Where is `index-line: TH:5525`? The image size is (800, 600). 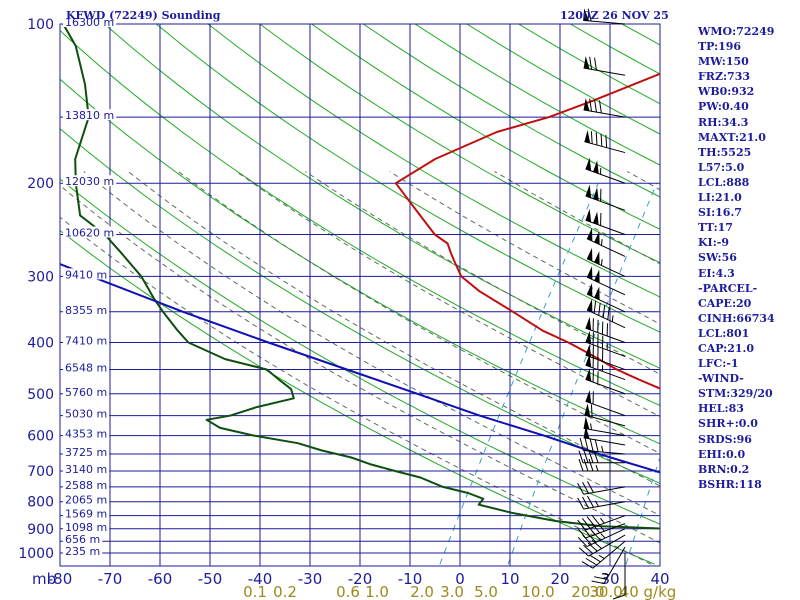
index-line: TH:5525 is located at coordinates (725, 152).